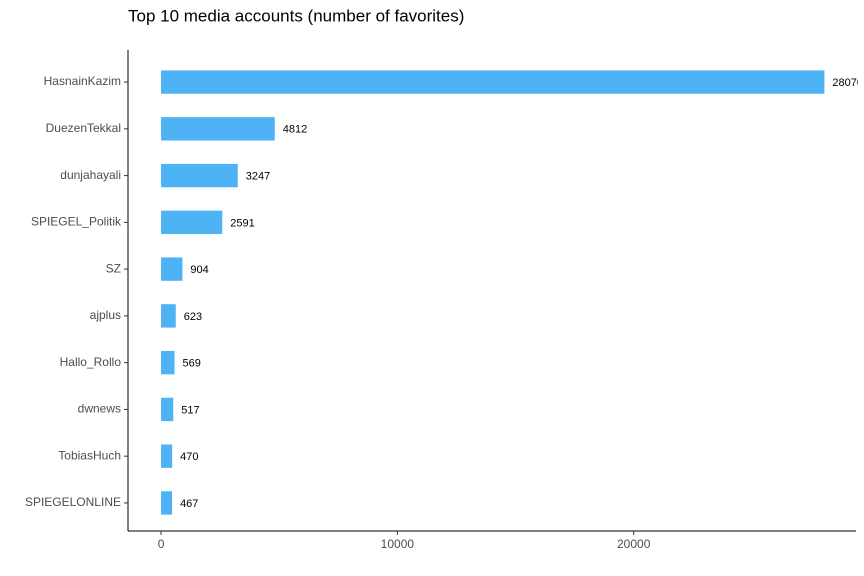  What do you see at coordinates (242, 223) in the screenshot?
I see `value-label: 2591` at bounding box center [242, 223].